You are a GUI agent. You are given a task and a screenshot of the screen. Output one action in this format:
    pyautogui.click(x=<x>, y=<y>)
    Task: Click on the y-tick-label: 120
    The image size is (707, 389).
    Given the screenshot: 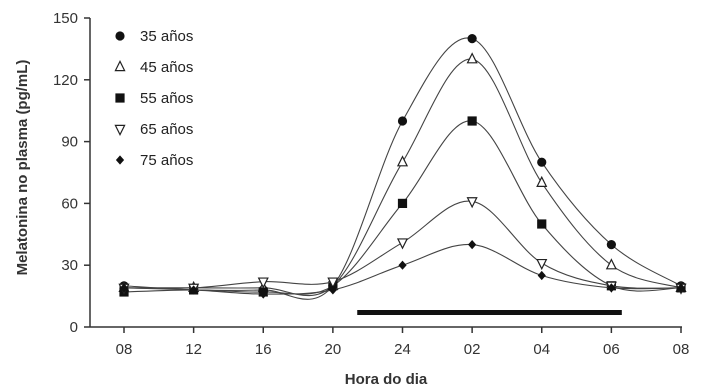 What is the action you would take?
    pyautogui.click(x=65, y=80)
    